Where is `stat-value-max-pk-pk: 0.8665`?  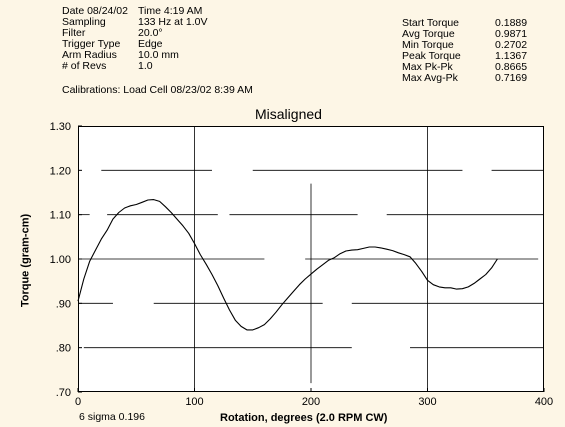
stat-value-max-pk-pk: 0.8665 is located at coordinates (511, 67).